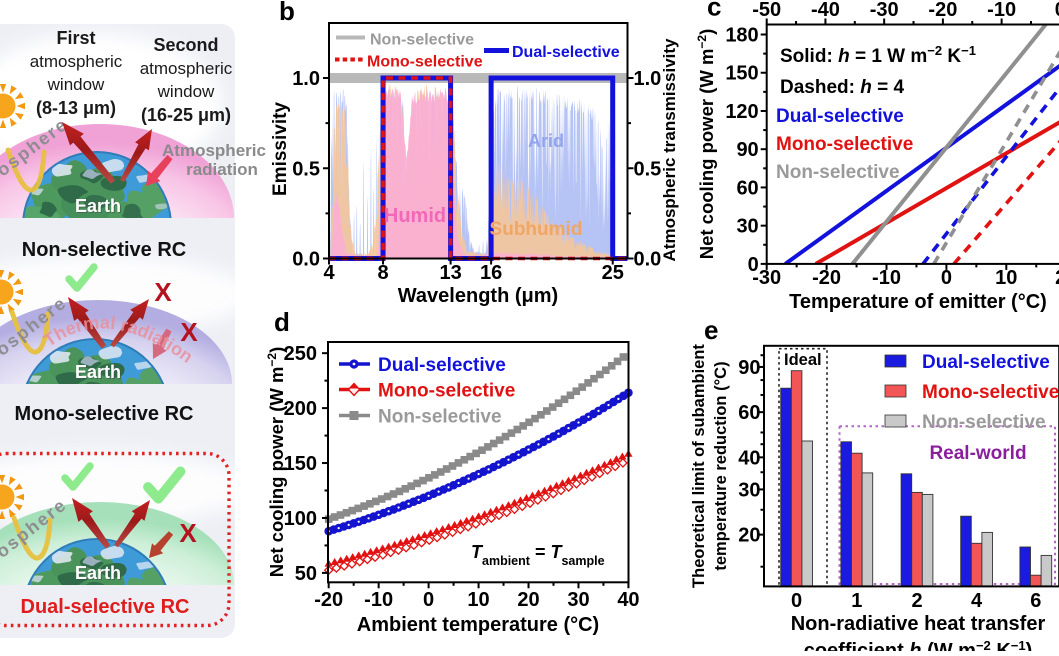  What do you see at coordinates (699, 466) in the screenshot?
I see `svg-text:Theoretical limit of subambien: Theoretical limit of subambient` at bounding box center [699, 466].